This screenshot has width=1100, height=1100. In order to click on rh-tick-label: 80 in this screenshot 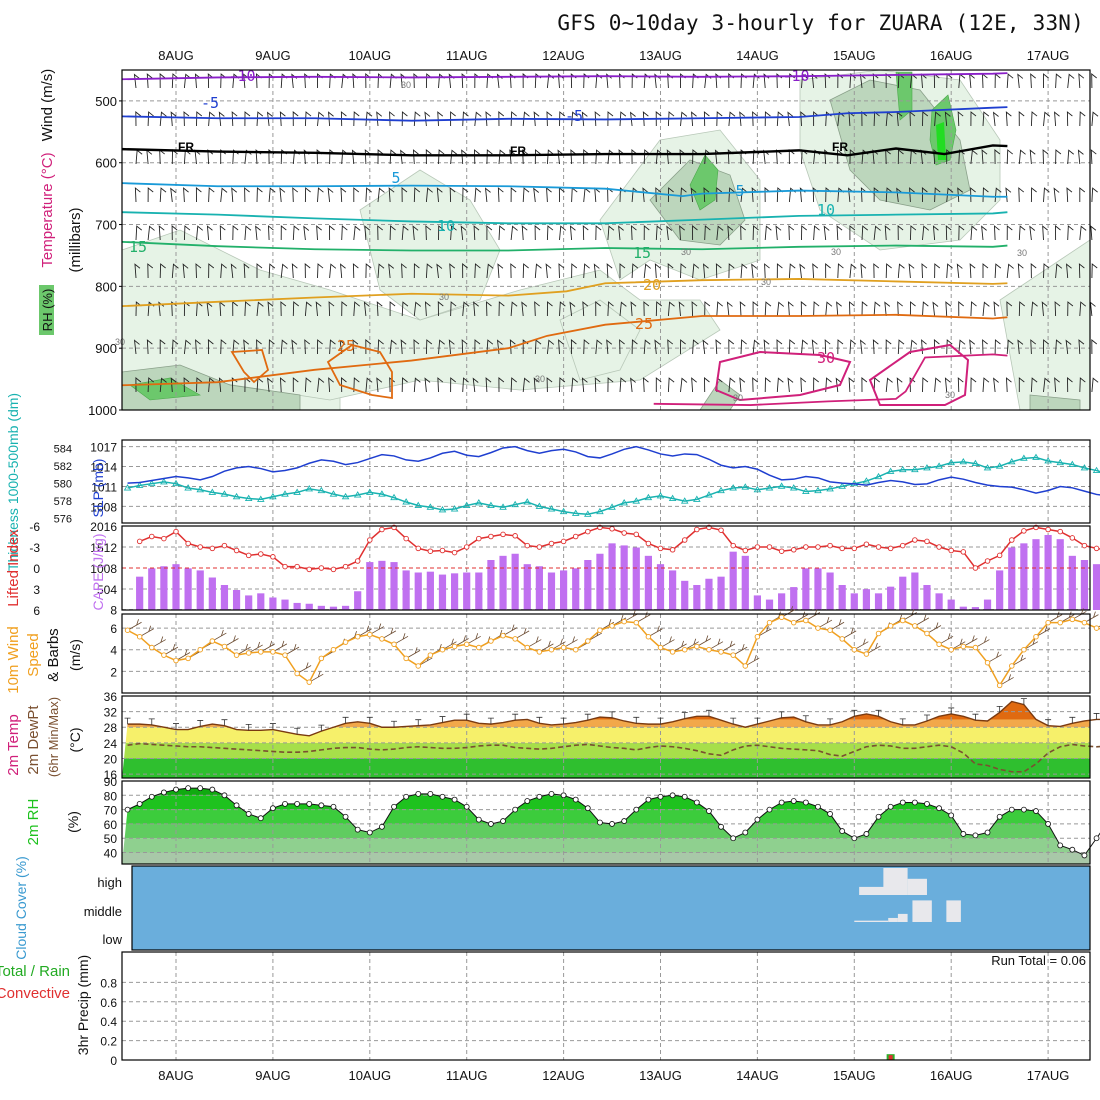, I will do `click(111, 796)`.